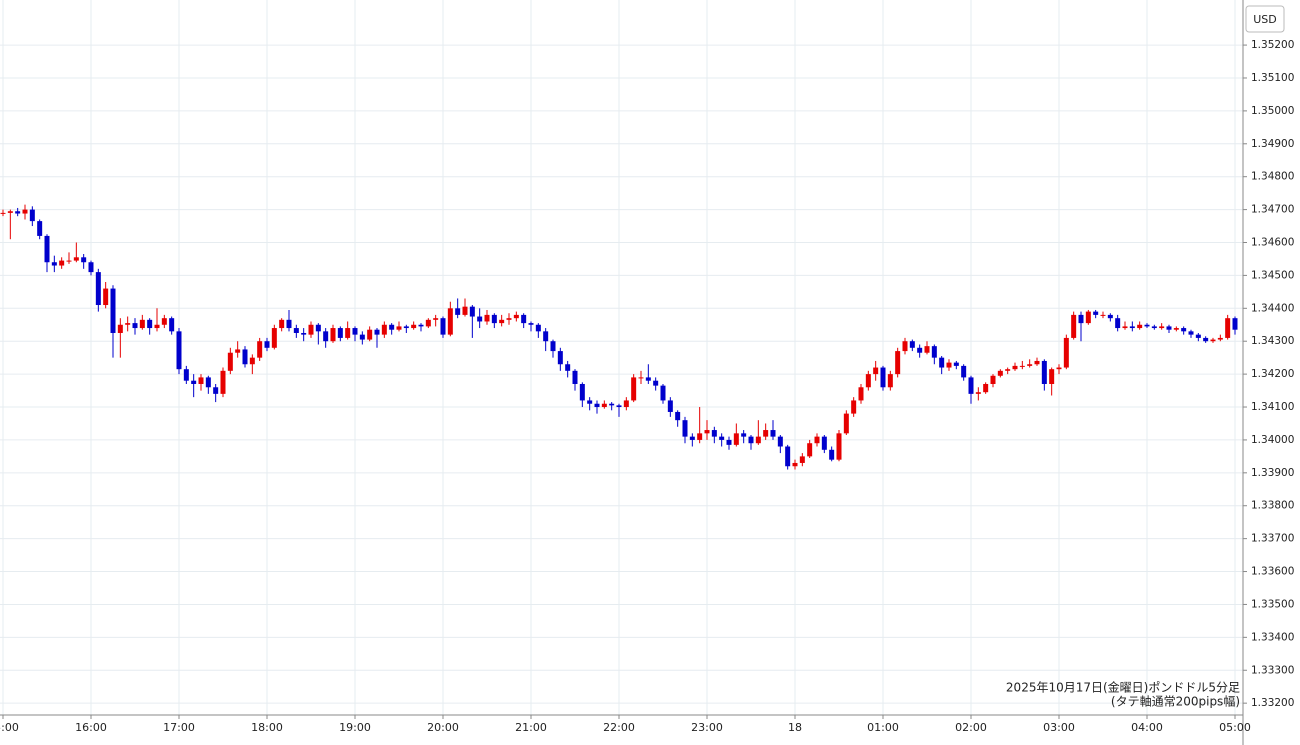 The width and height of the screenshot is (1300, 745). What do you see at coordinates (531, 727) in the screenshot?
I see `x-tick-label: 21:00` at bounding box center [531, 727].